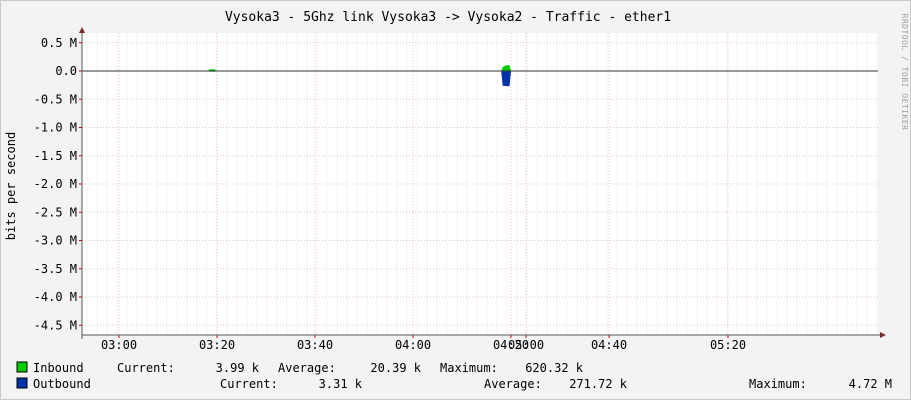 The image size is (911, 400). Describe the element at coordinates (395, 368) in the screenshot. I see `legend-text: 20.39 k` at that location.